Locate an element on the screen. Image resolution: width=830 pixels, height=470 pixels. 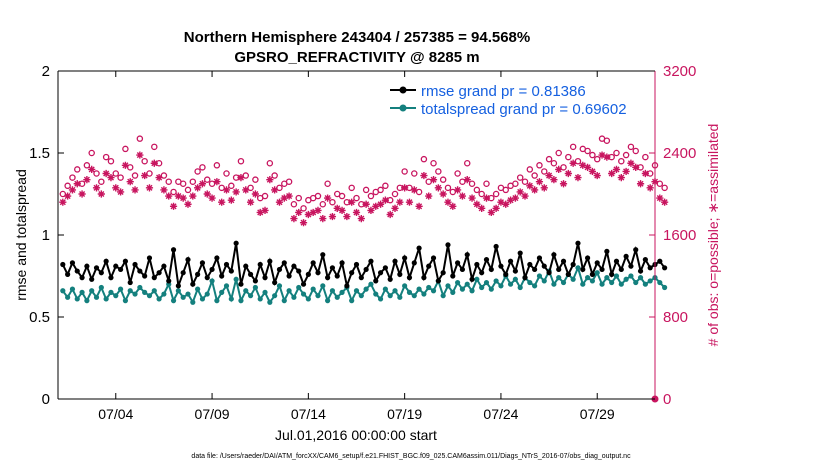
y-axis-label-right: # of obs: o=possible; ∗=assimilated is located at coordinates (713, 235).